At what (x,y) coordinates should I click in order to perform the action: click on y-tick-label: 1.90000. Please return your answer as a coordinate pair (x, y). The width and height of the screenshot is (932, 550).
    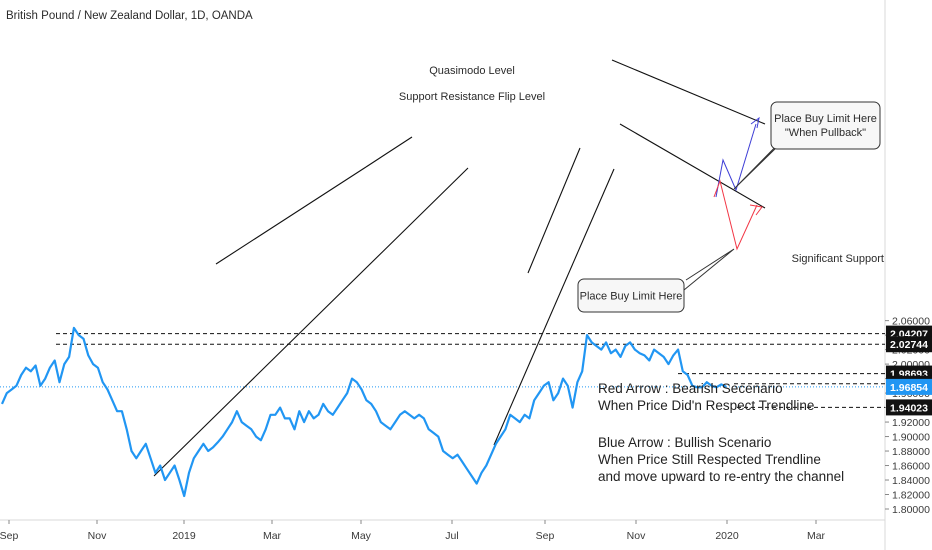
    Looking at the image, I should click on (911, 438).